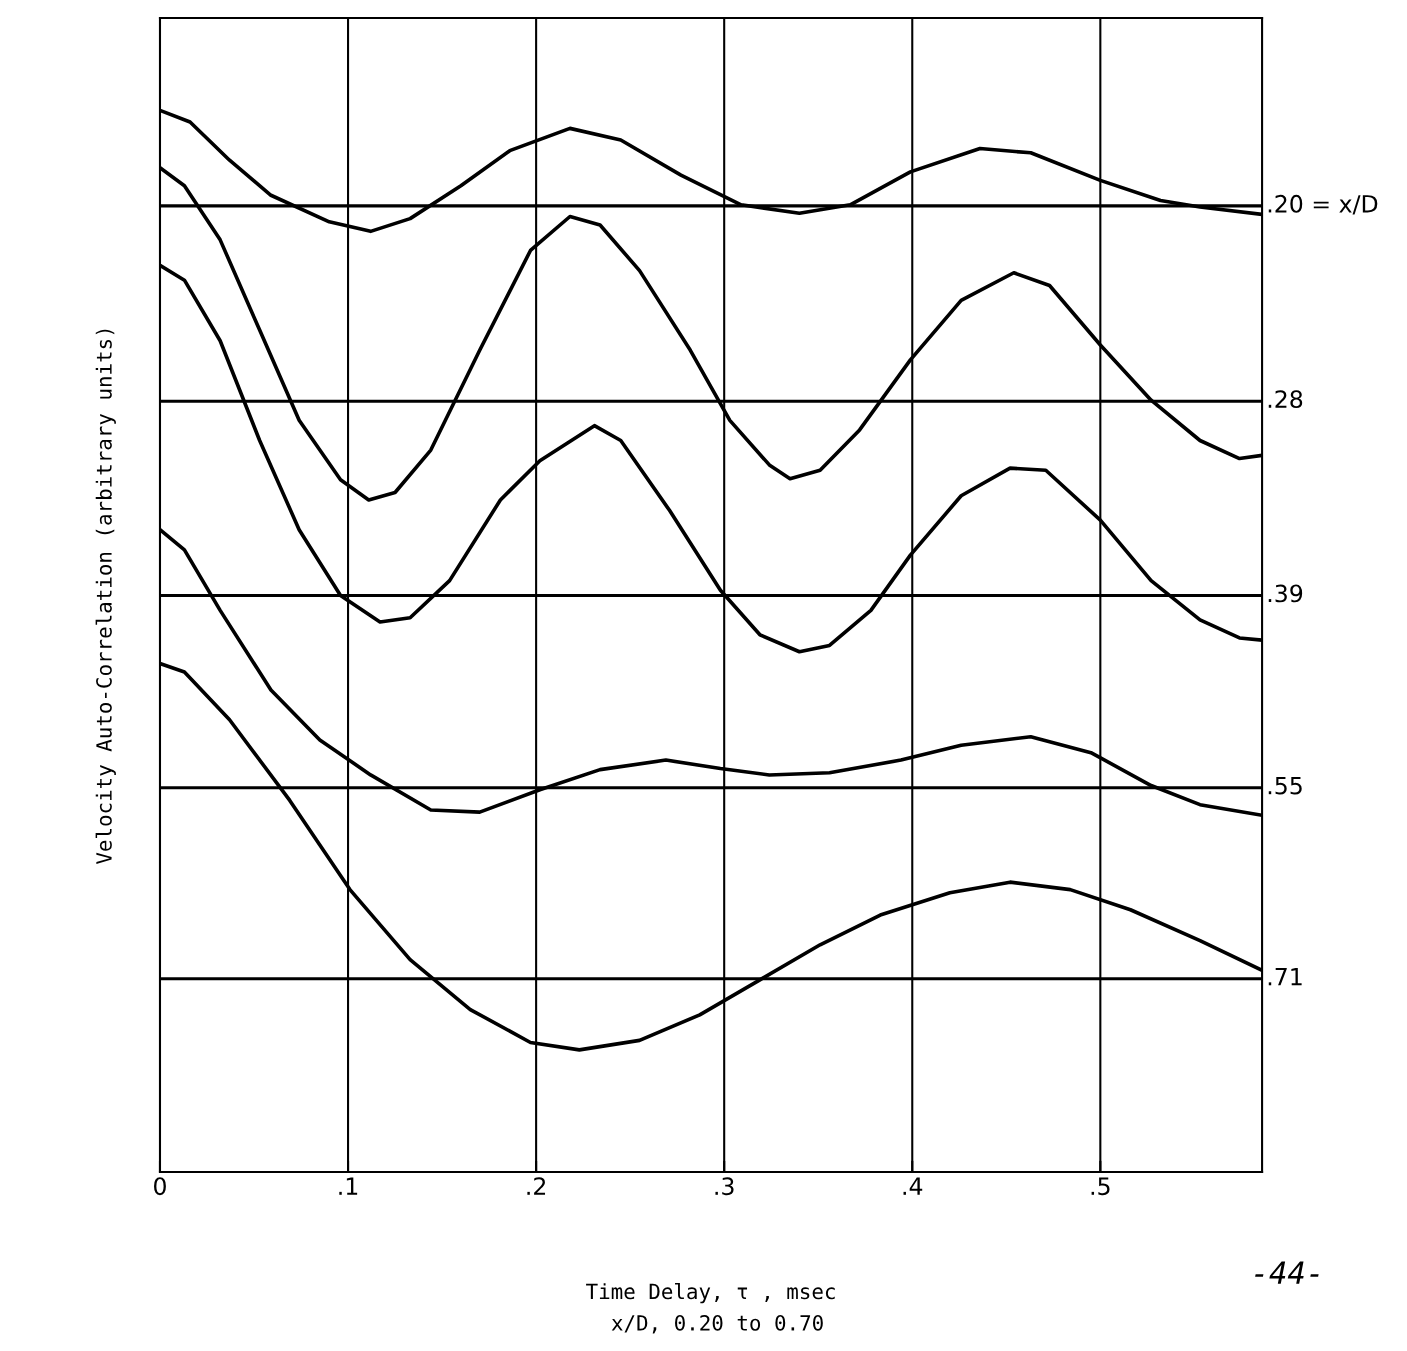  What do you see at coordinates (1285, 593) in the screenshot?
I see `series-label: .39` at bounding box center [1285, 593].